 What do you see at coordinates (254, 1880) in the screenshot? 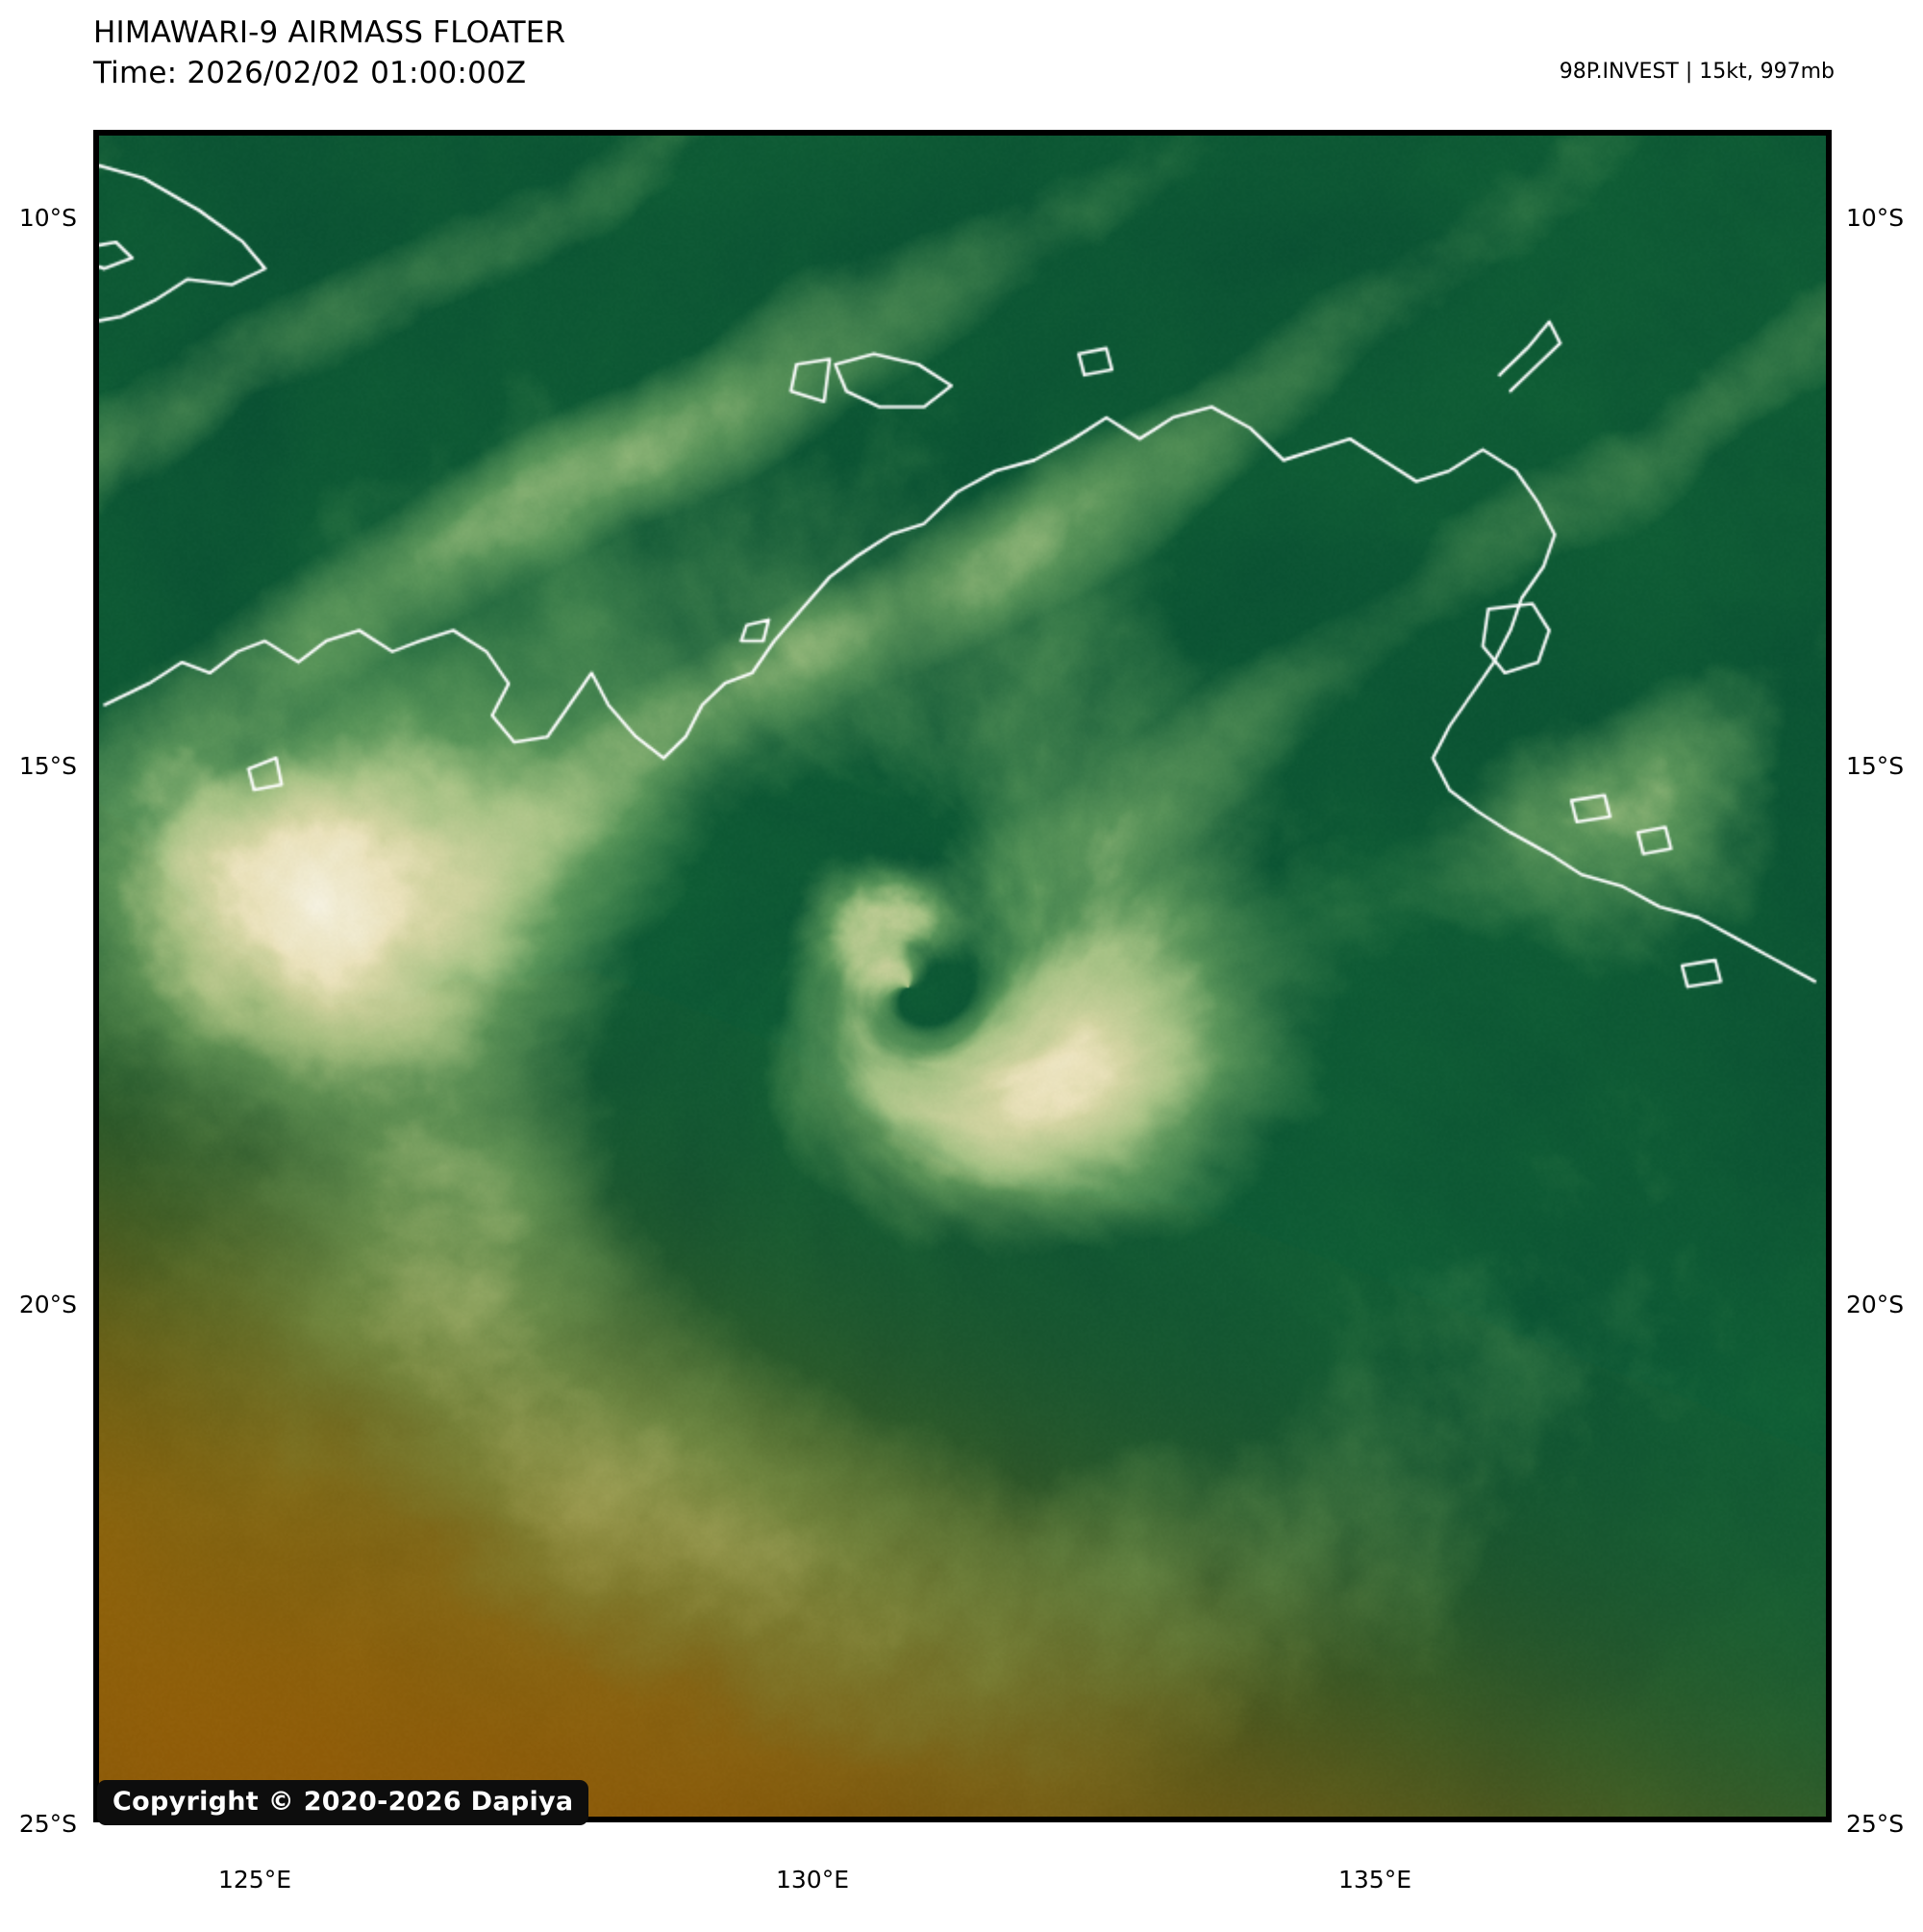
I see `lon-tick-0: 125°E` at bounding box center [254, 1880].